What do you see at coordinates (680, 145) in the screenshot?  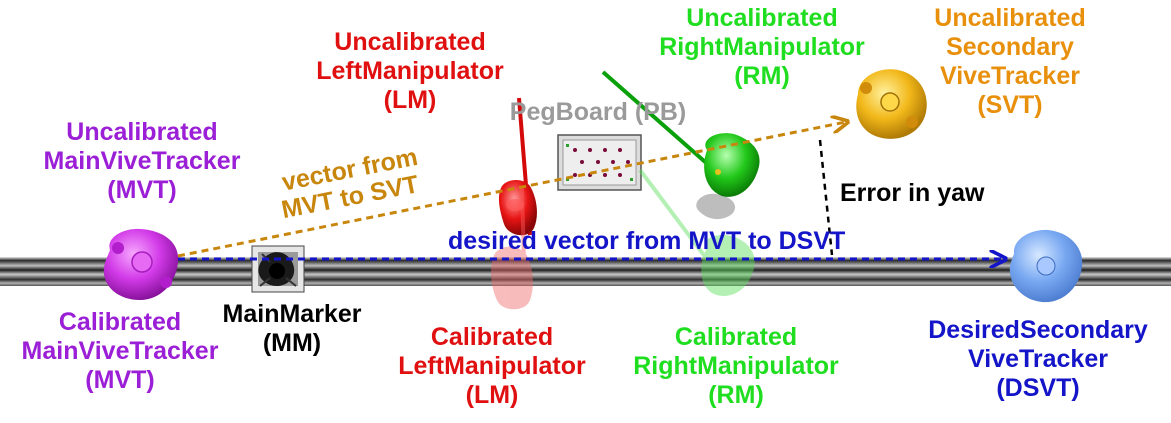 I see `uncalibrated-right-manipulator-model` at bounding box center [680, 145].